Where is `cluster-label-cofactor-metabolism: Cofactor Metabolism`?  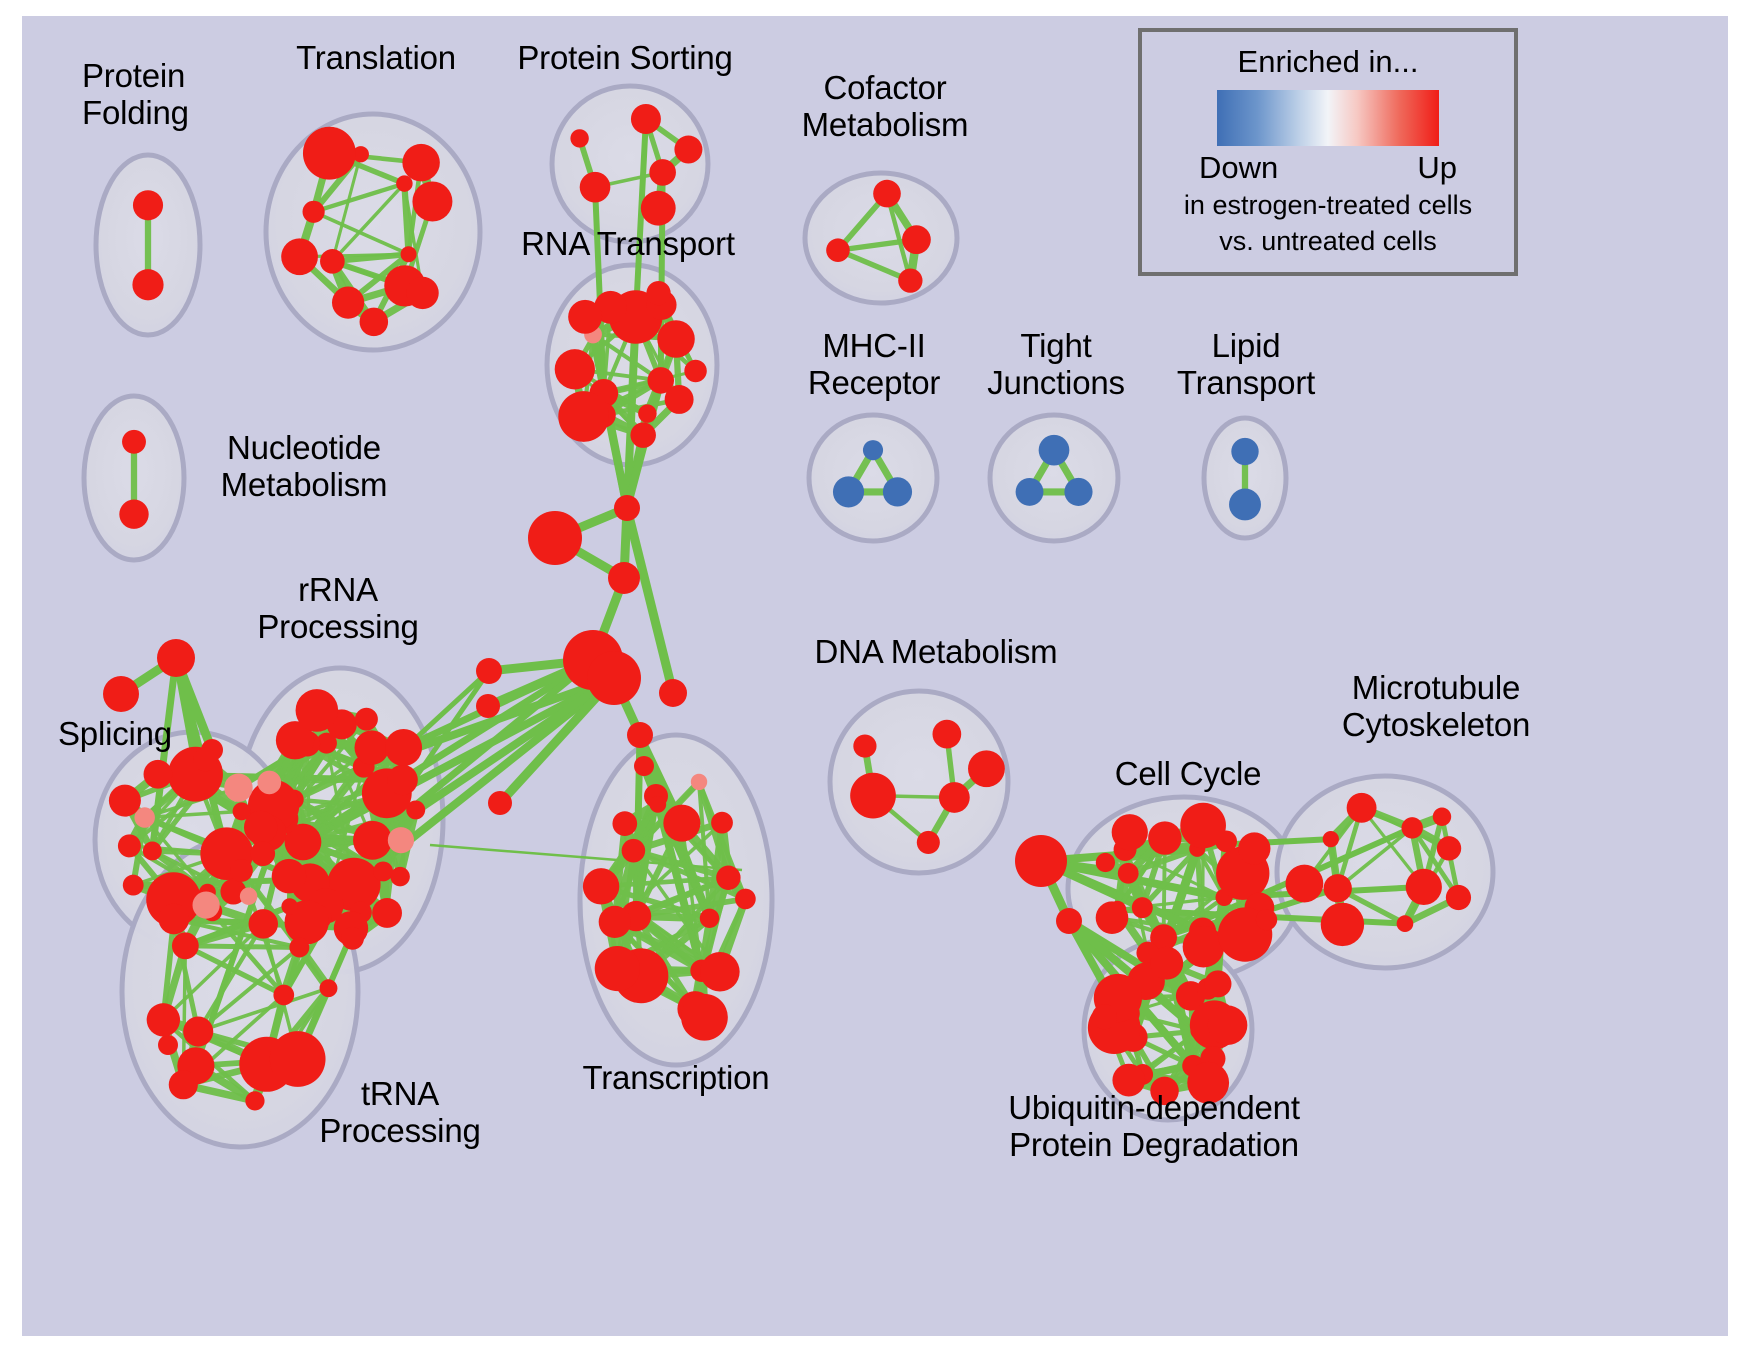 cluster-label-cofactor-metabolism: Cofactor Metabolism is located at coordinates (885, 106).